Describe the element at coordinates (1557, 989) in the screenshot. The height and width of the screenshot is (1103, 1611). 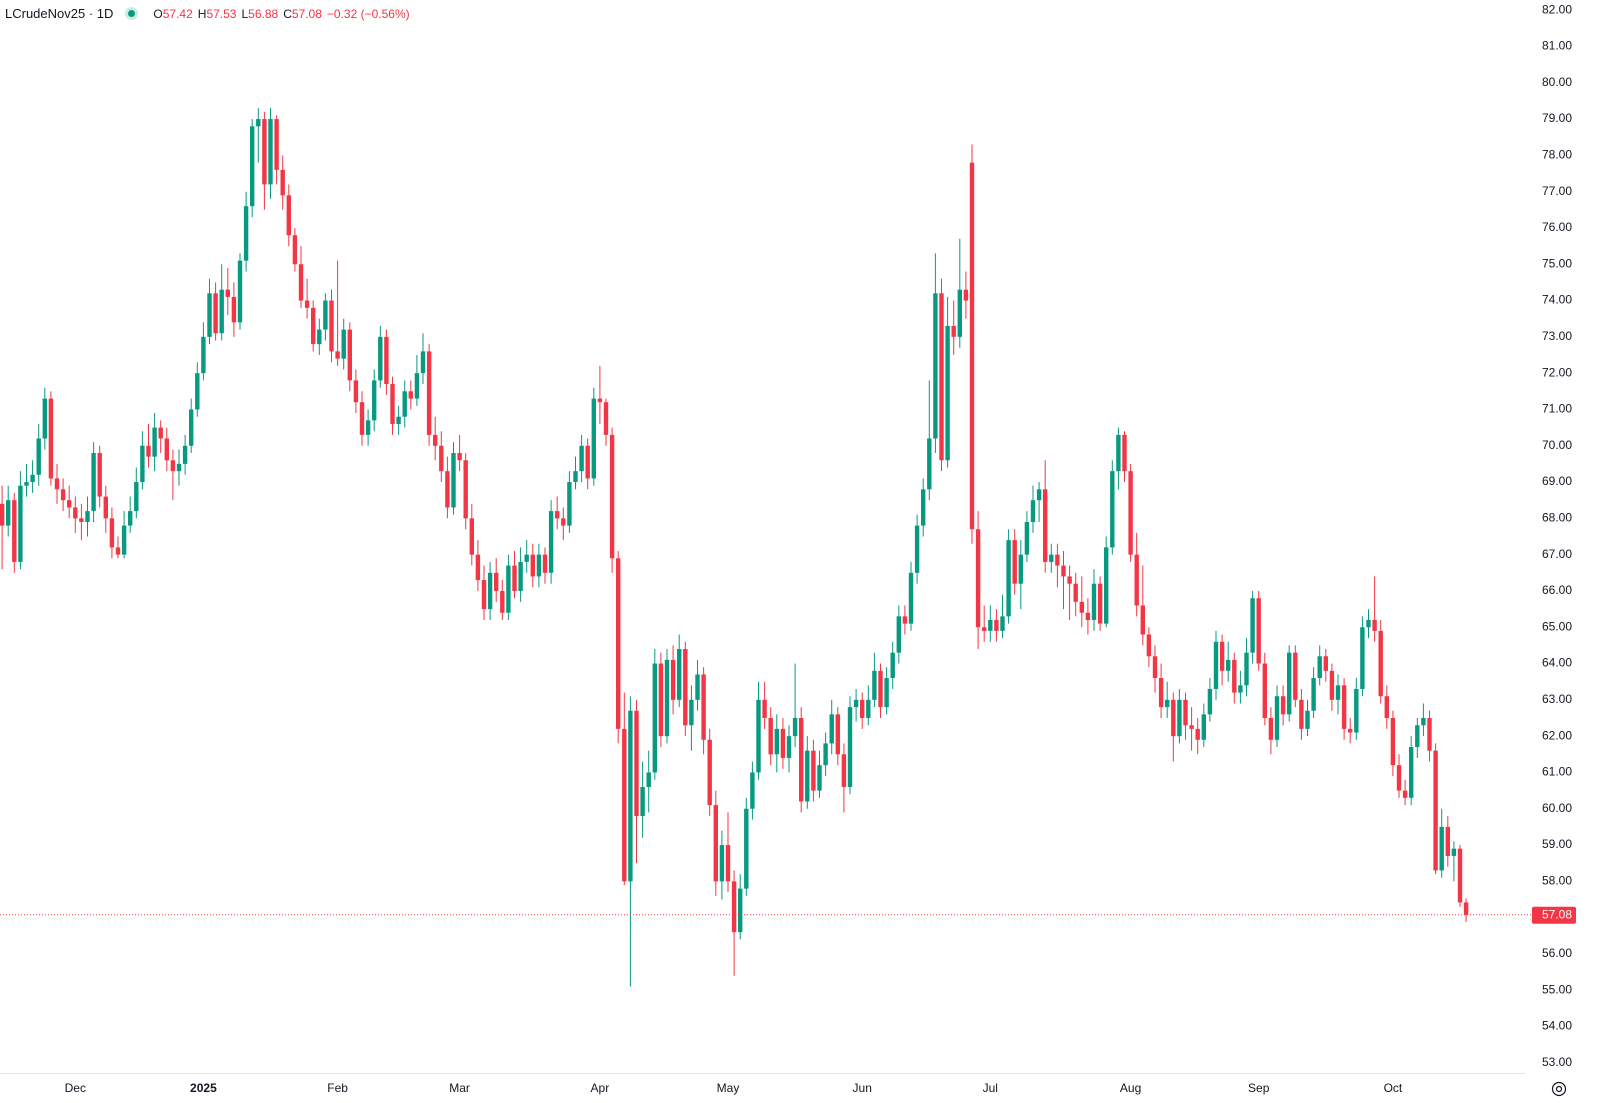
I see `y-tick-label: 55.00` at that location.